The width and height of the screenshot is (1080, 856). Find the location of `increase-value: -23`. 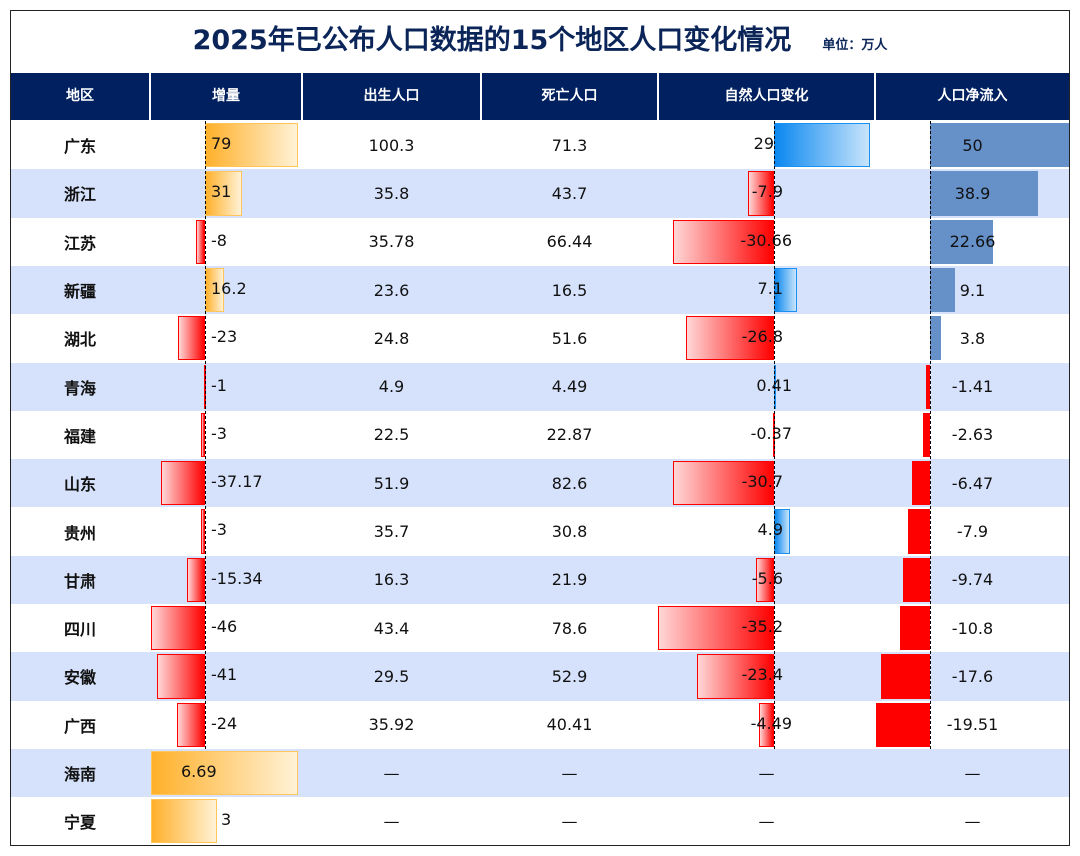

increase-value: -23 is located at coordinates (224, 337).